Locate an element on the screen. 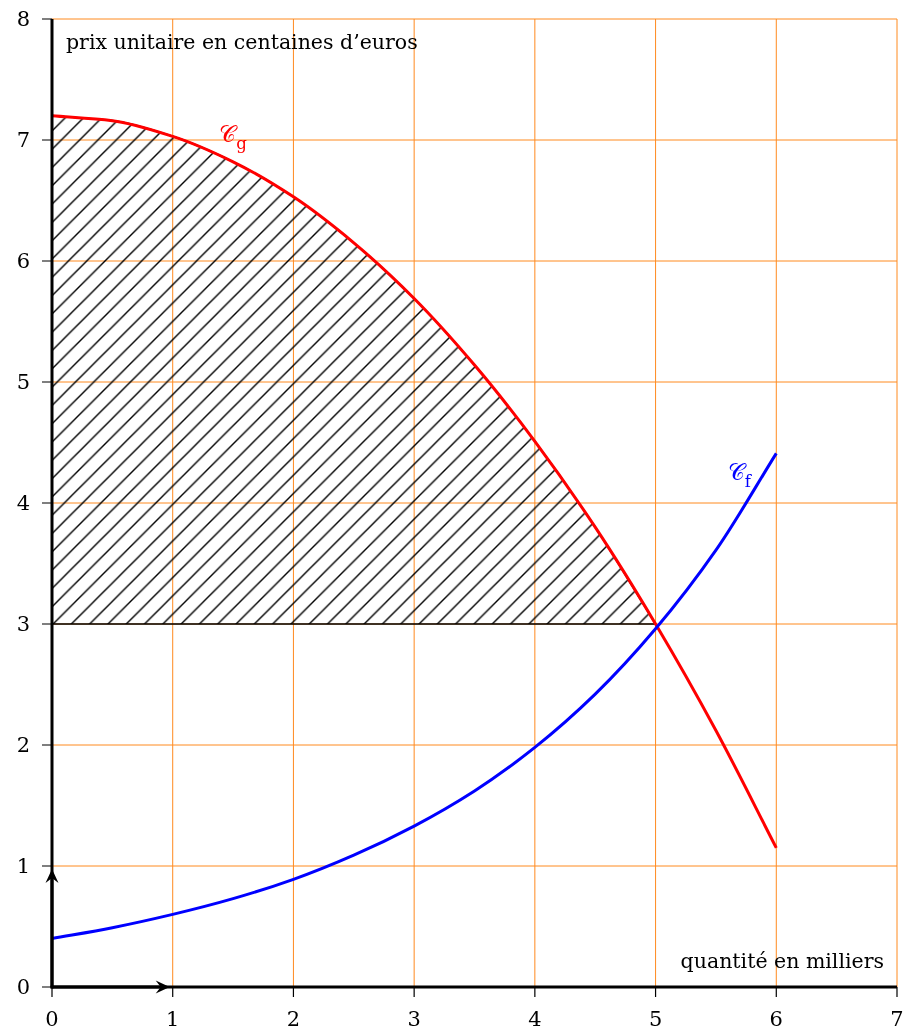 This screenshot has width=907, height=1034. x-tick-label: 2 is located at coordinates (293, 1019).